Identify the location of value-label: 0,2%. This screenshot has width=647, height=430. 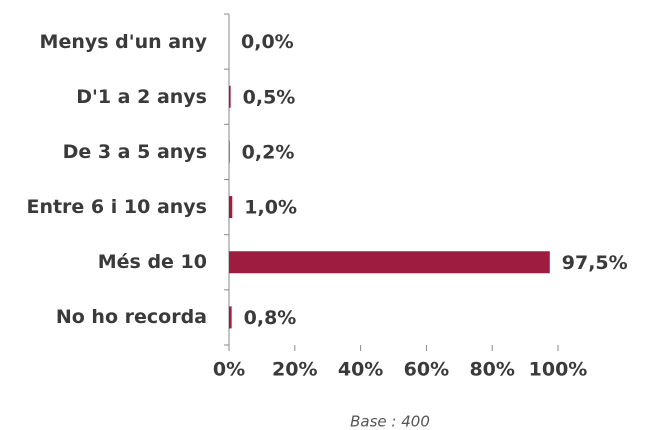
(268, 152).